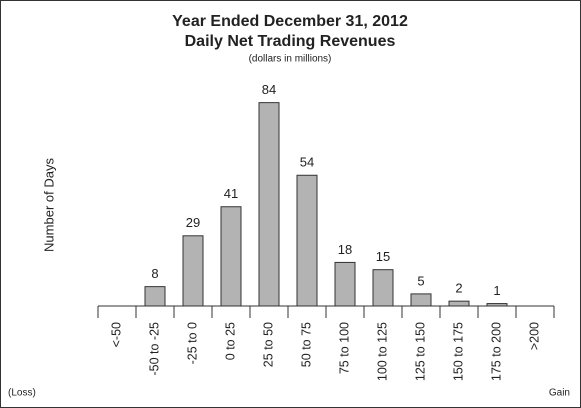  Describe the element at coordinates (345, 249) in the screenshot. I see `data-label: 18` at that location.